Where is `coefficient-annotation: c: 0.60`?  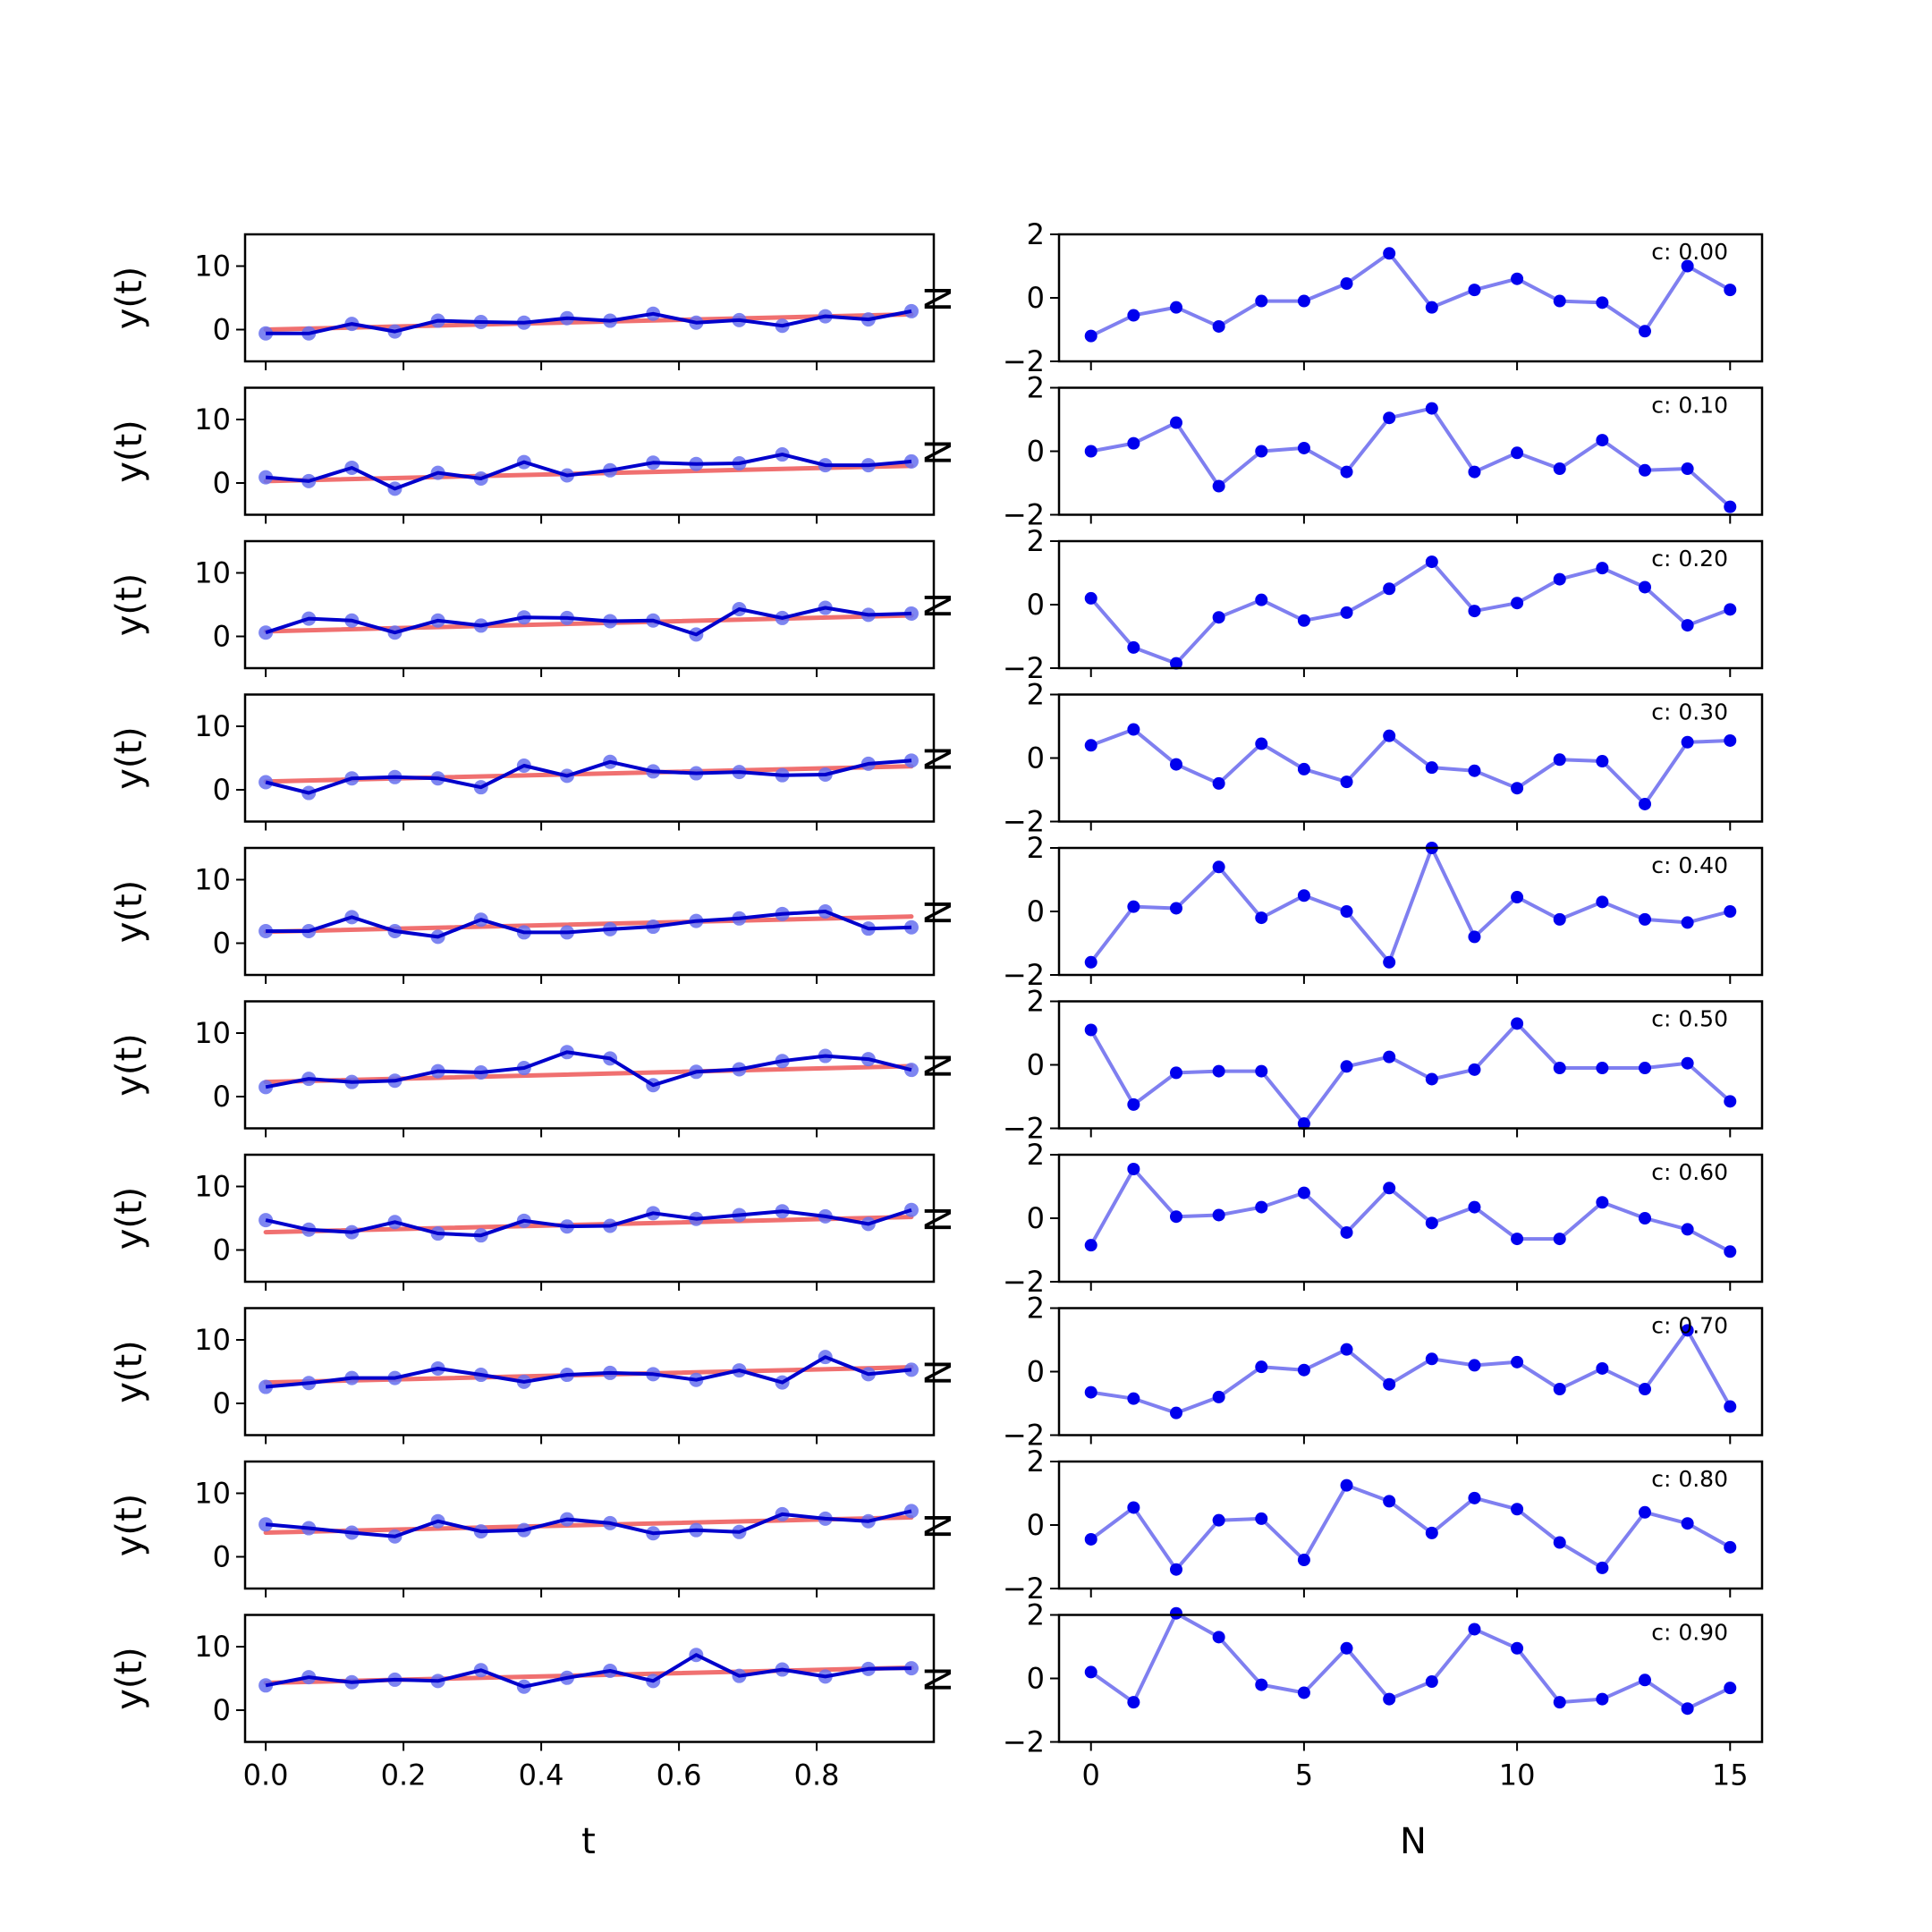
coefficient-annotation: c: 0.60 is located at coordinates (1689, 1172).